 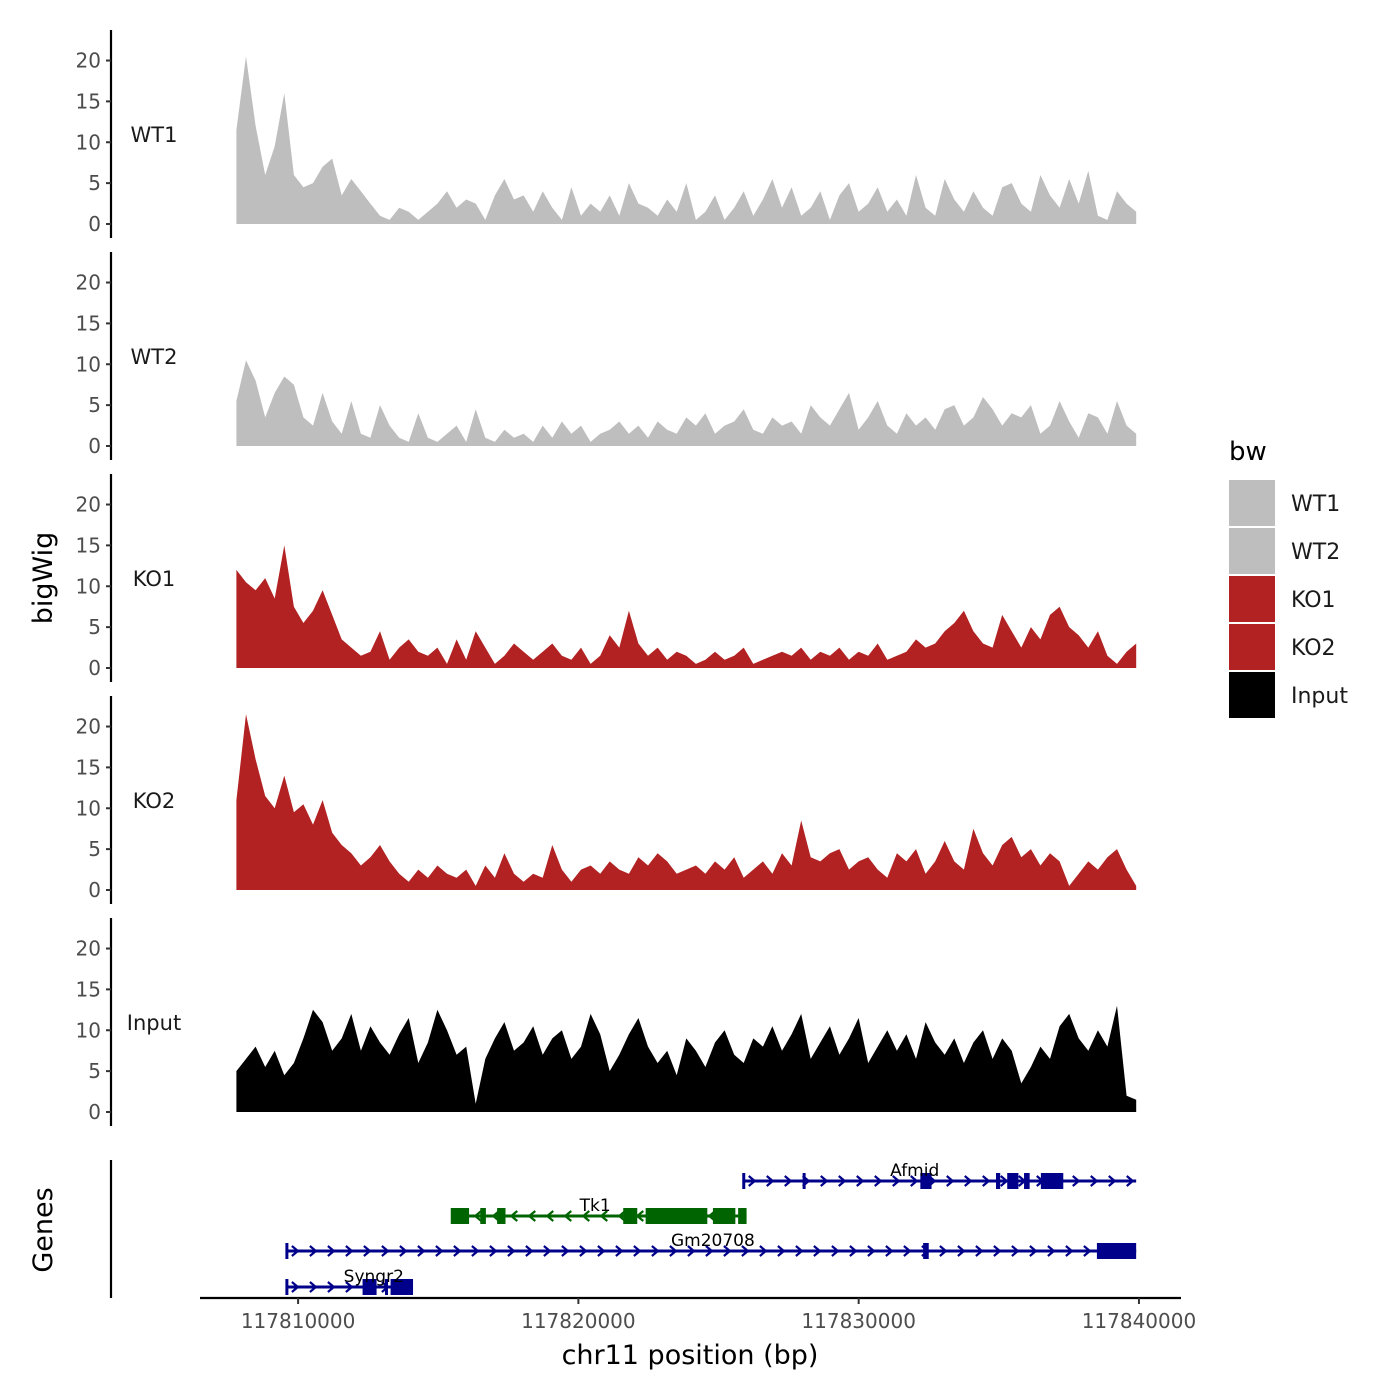 What do you see at coordinates (1248, 452) in the screenshot?
I see `legend-title: bw` at bounding box center [1248, 452].